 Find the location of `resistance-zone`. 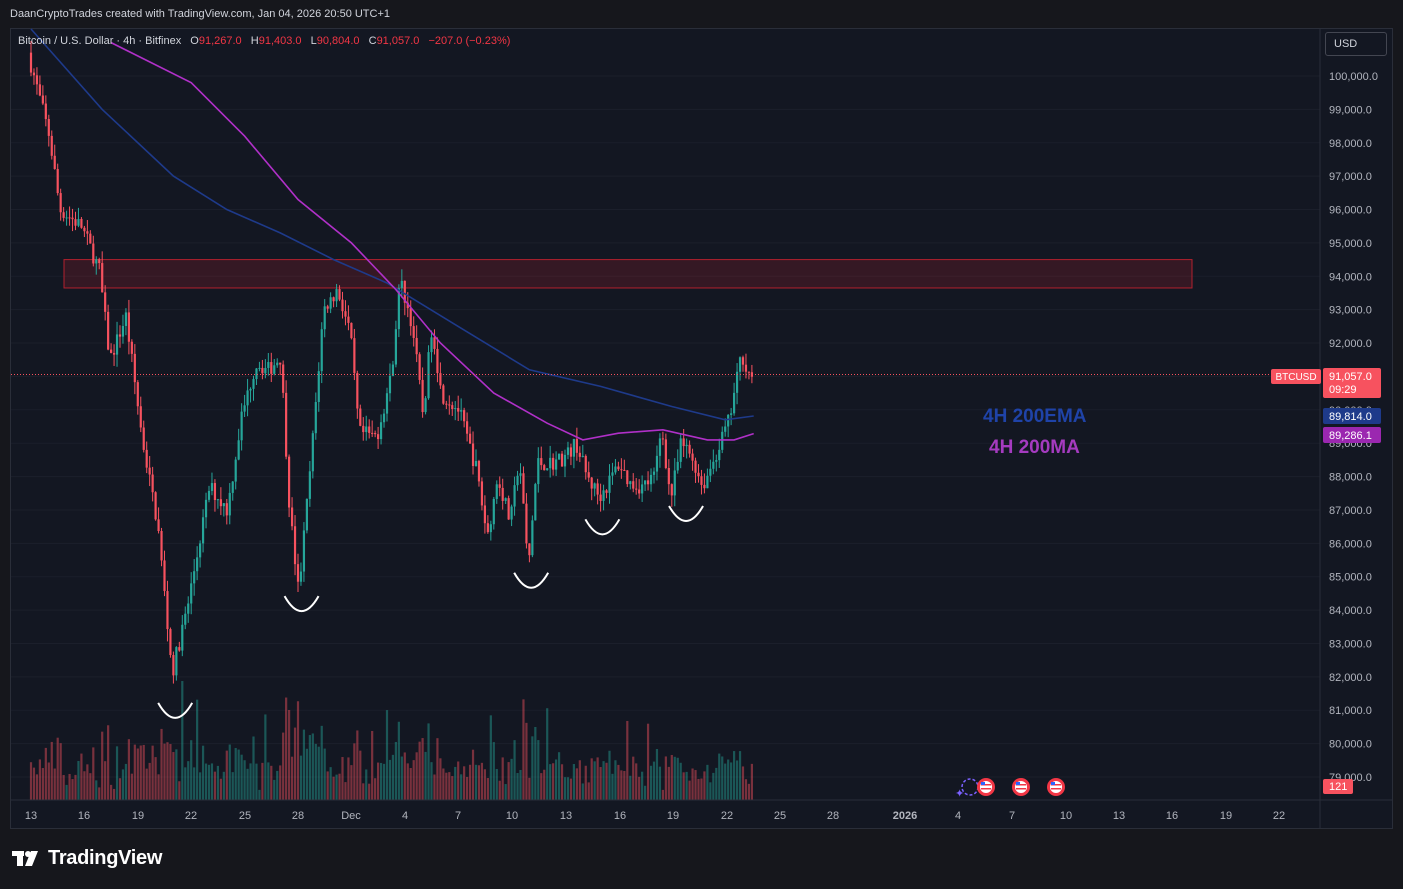

resistance-zone is located at coordinates (628, 274).